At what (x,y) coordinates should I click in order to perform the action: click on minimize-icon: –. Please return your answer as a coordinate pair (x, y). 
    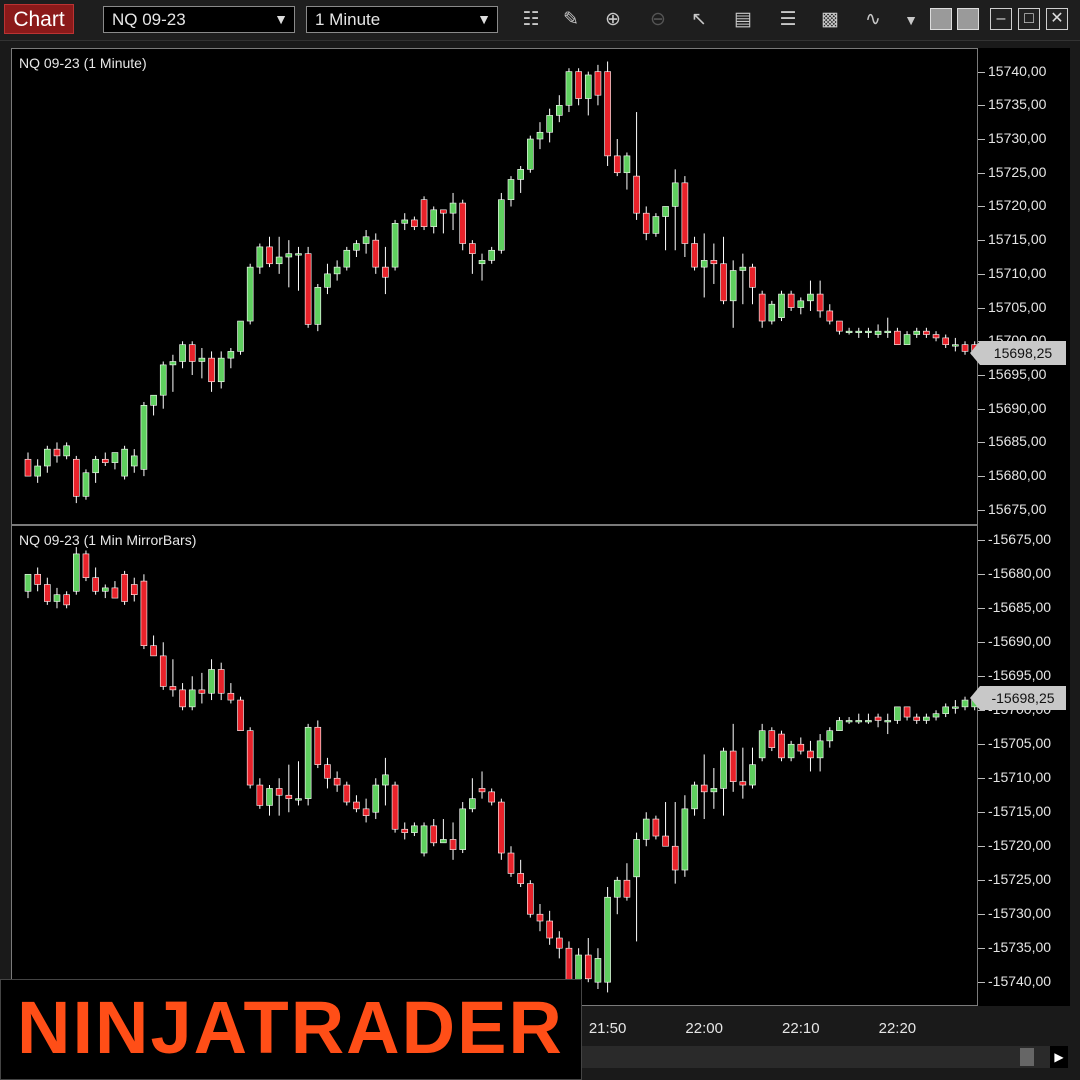
    Looking at the image, I should click on (1001, 19).